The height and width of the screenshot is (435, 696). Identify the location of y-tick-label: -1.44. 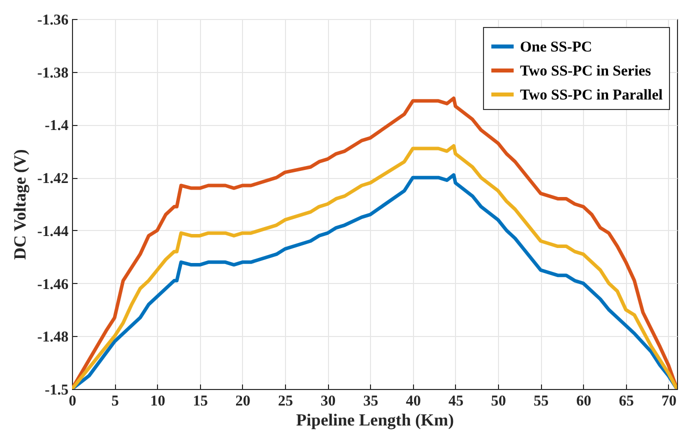
(53, 232).